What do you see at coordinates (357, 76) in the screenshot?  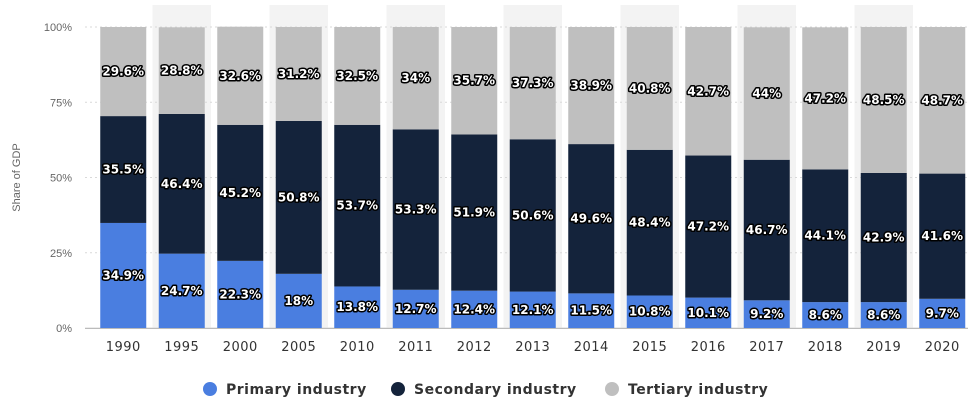 I see `data-label: 32.5%` at bounding box center [357, 76].